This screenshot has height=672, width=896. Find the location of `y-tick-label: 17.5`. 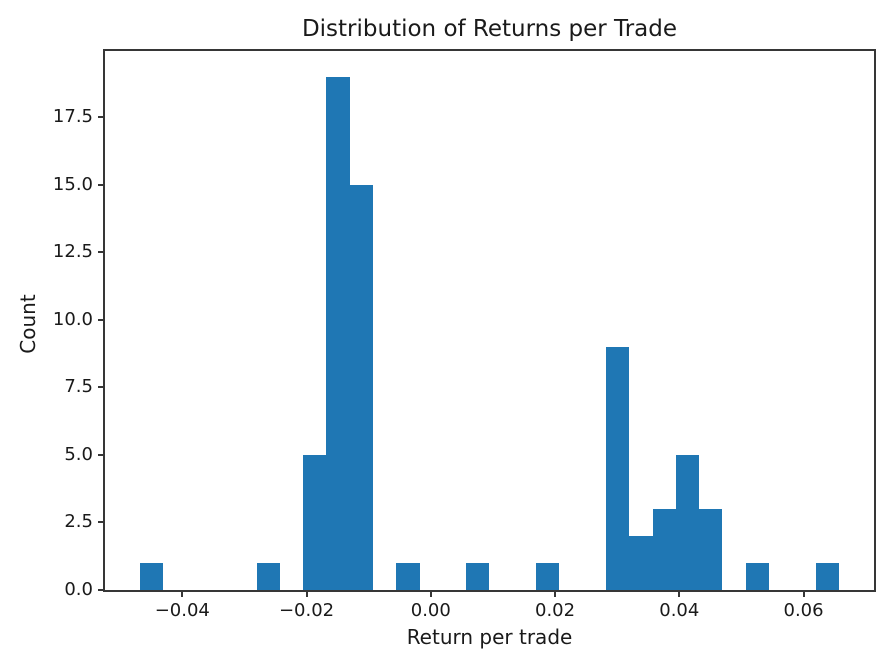

y-tick-label: 17.5 is located at coordinates (72, 117).